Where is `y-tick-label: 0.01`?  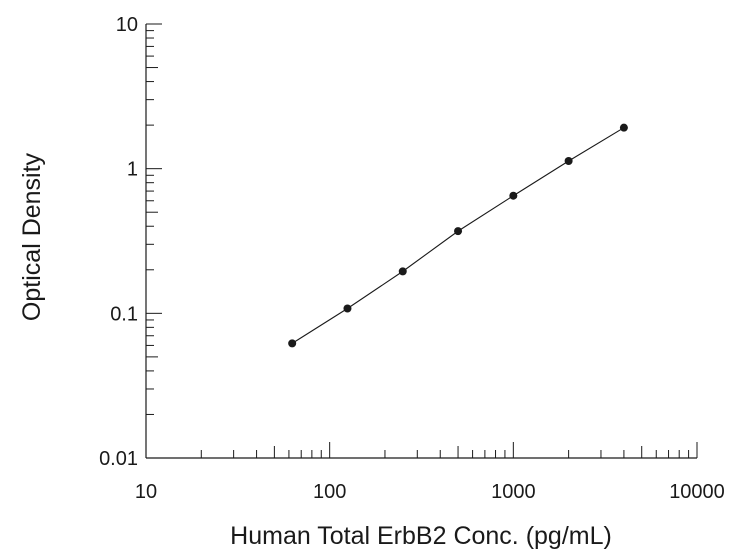
y-tick-label: 0.01 is located at coordinates (118, 459).